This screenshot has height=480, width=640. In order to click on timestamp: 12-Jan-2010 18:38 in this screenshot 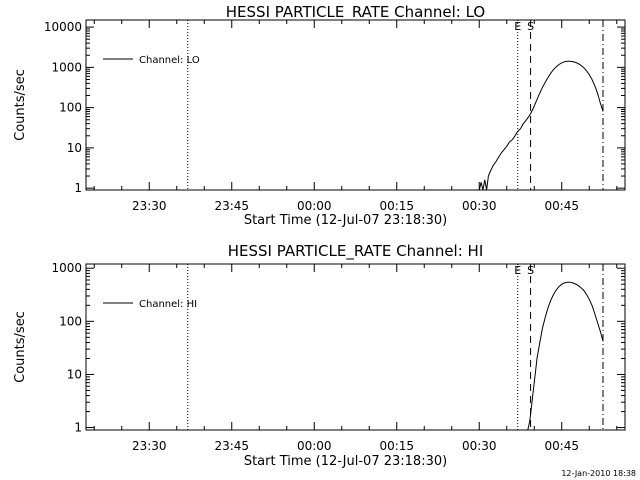, I will do `click(598, 473)`.